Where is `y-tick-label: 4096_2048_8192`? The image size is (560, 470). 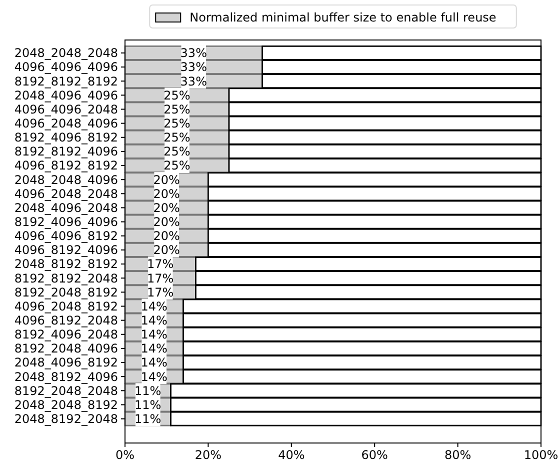
y-tick-label: 4096_2048_8192 is located at coordinates (66, 306).